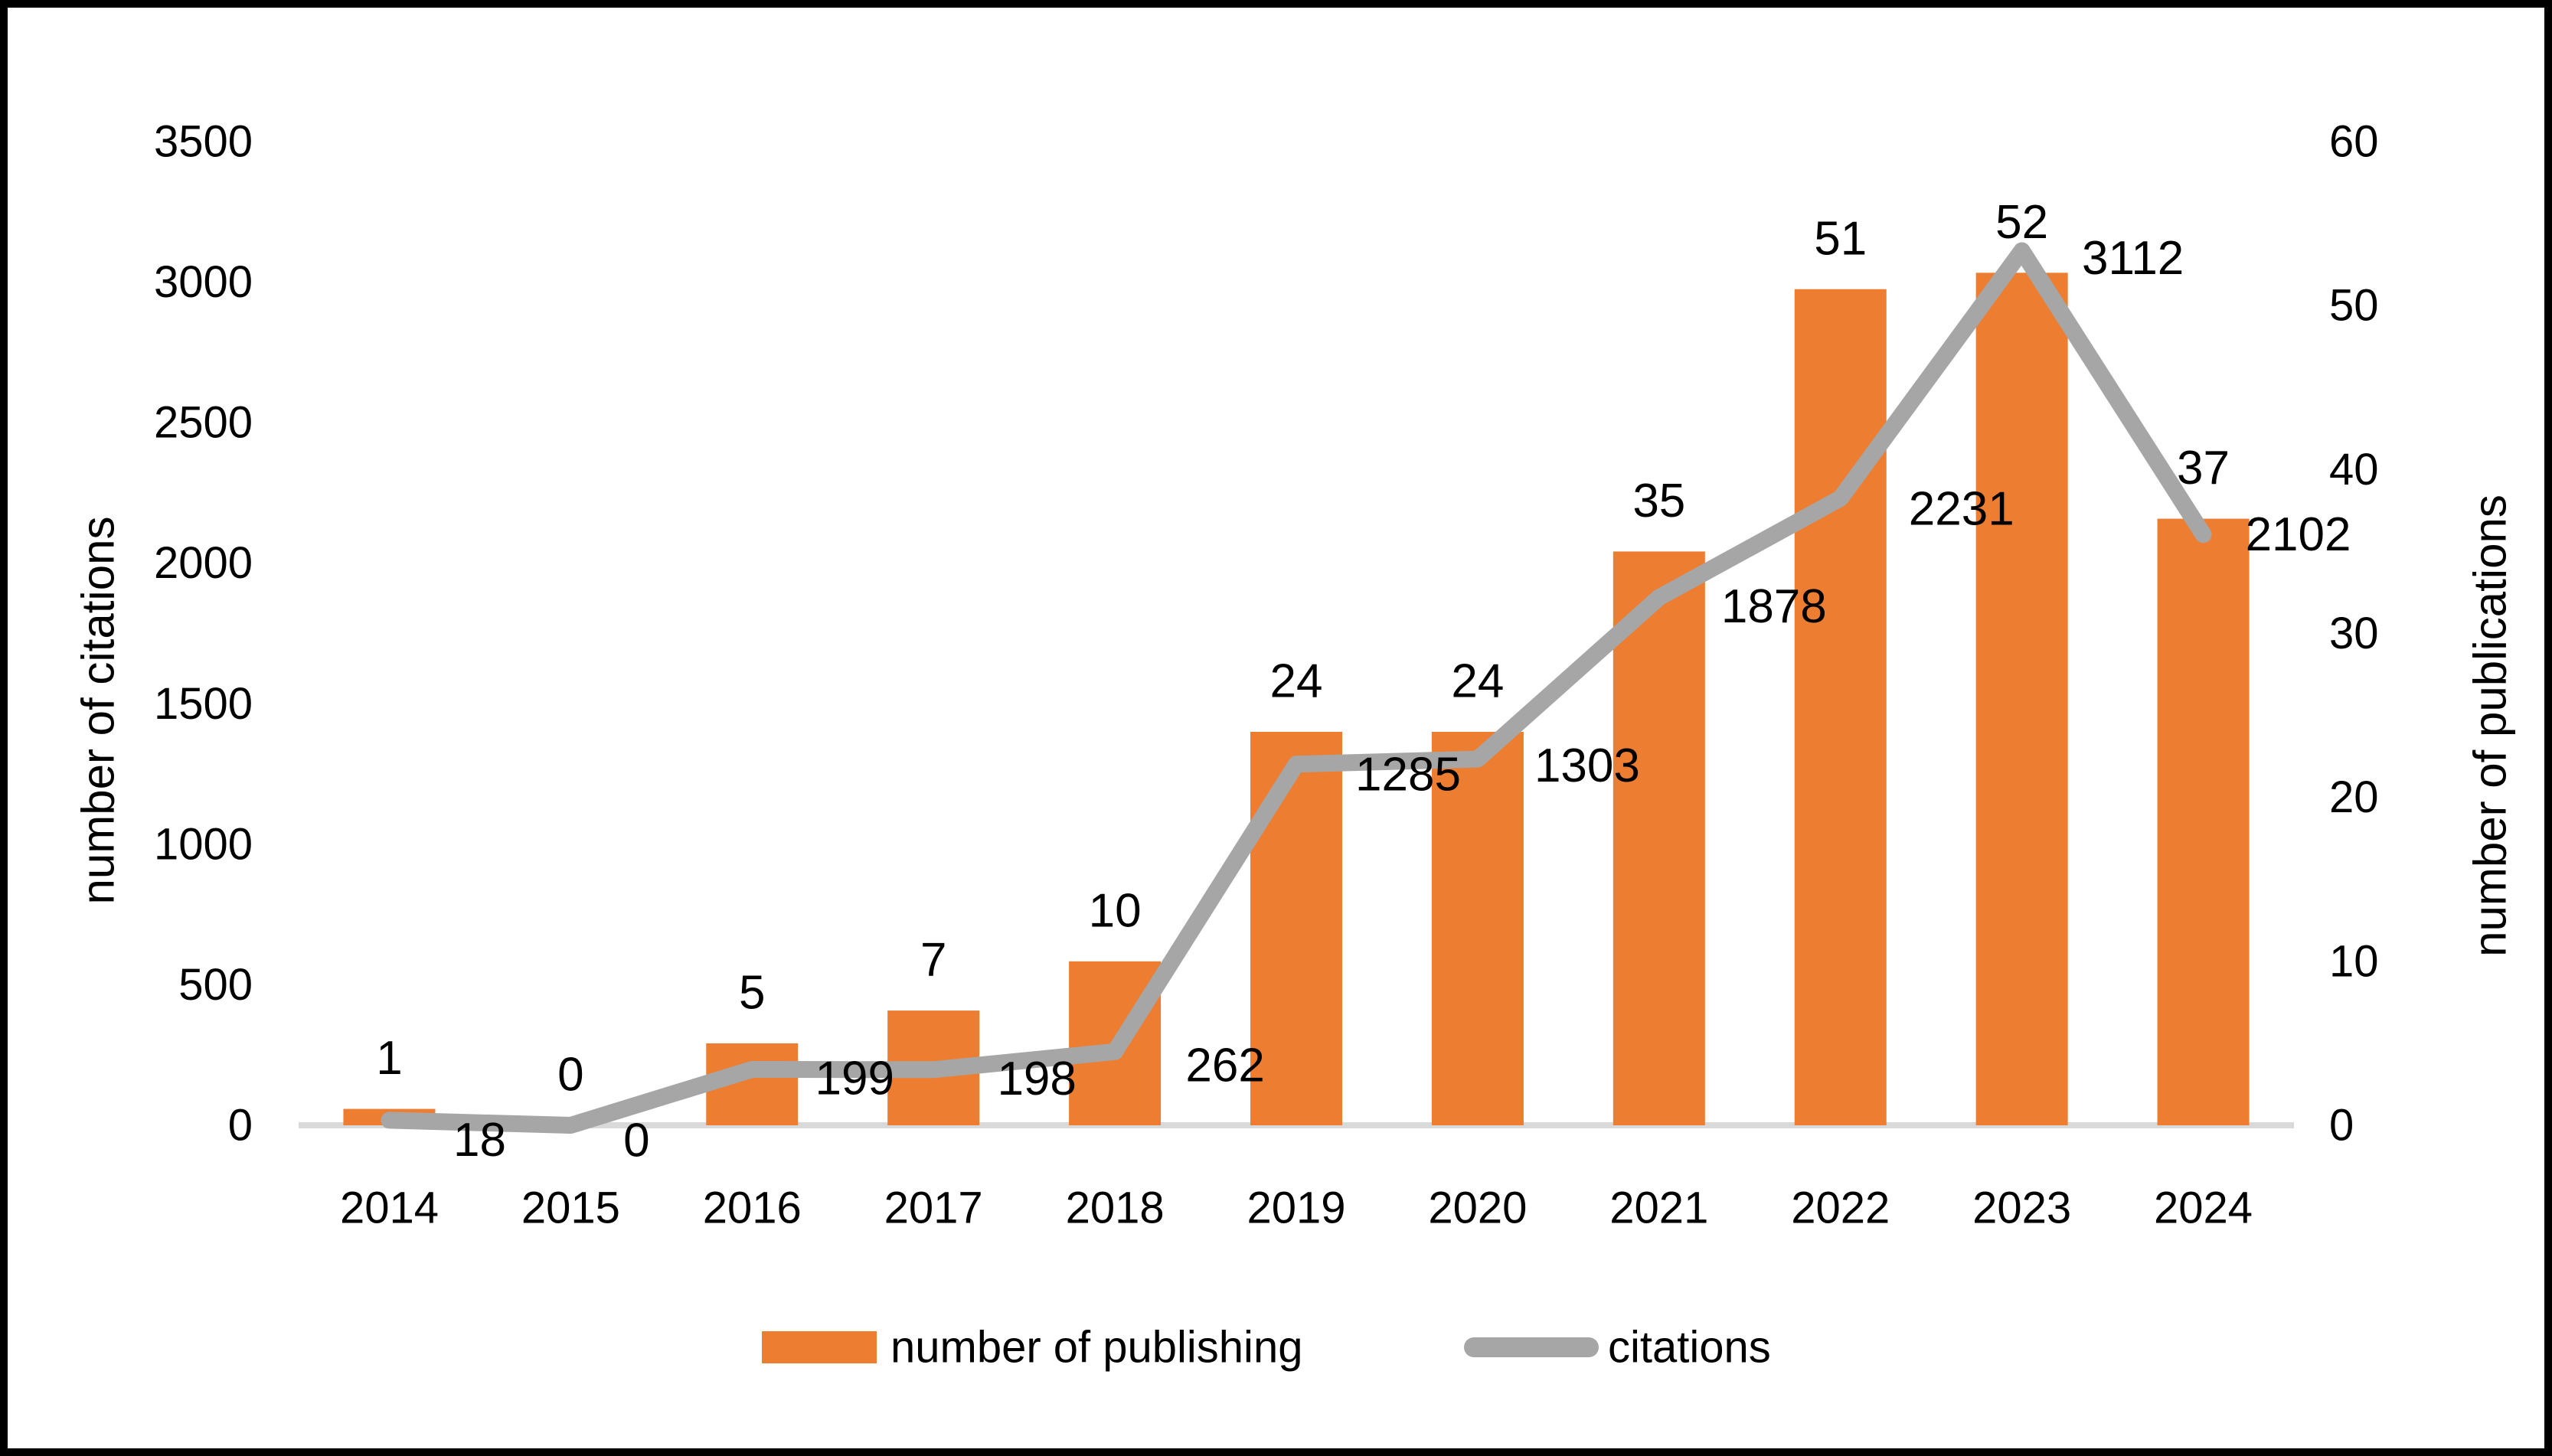  Describe the element at coordinates (1478, 681) in the screenshot. I see `bar-label-2020: 24` at that location.